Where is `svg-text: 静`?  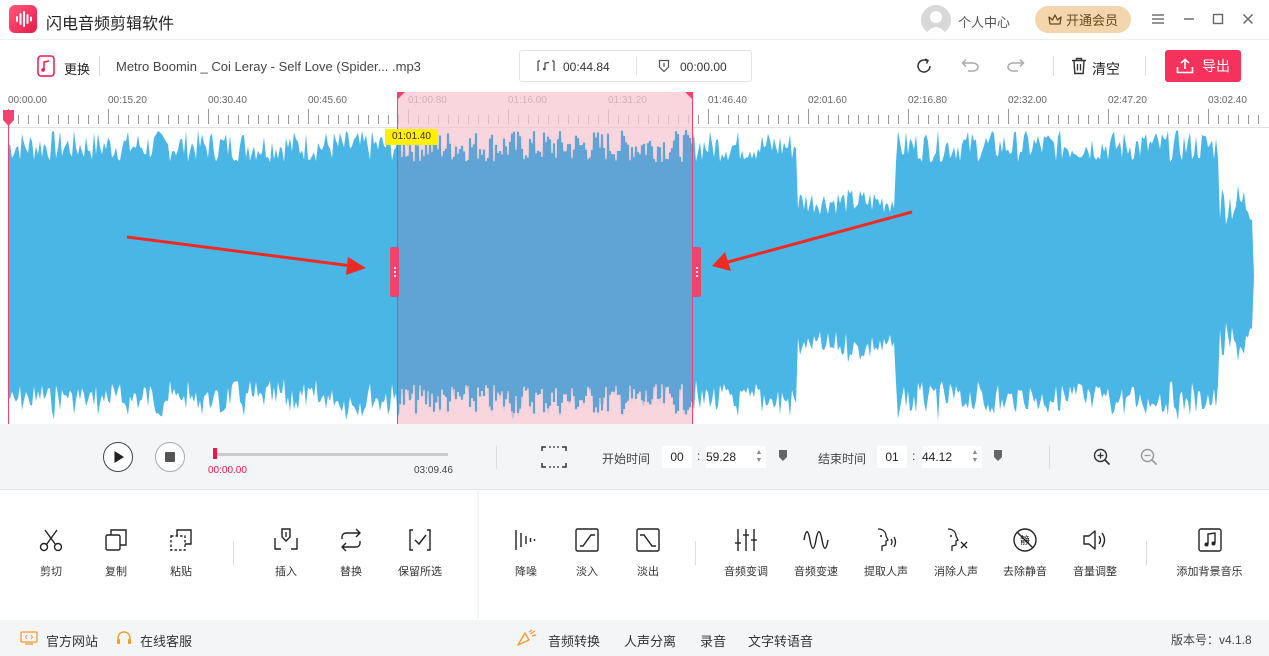
svg-text: 静 is located at coordinates (1025, 540).